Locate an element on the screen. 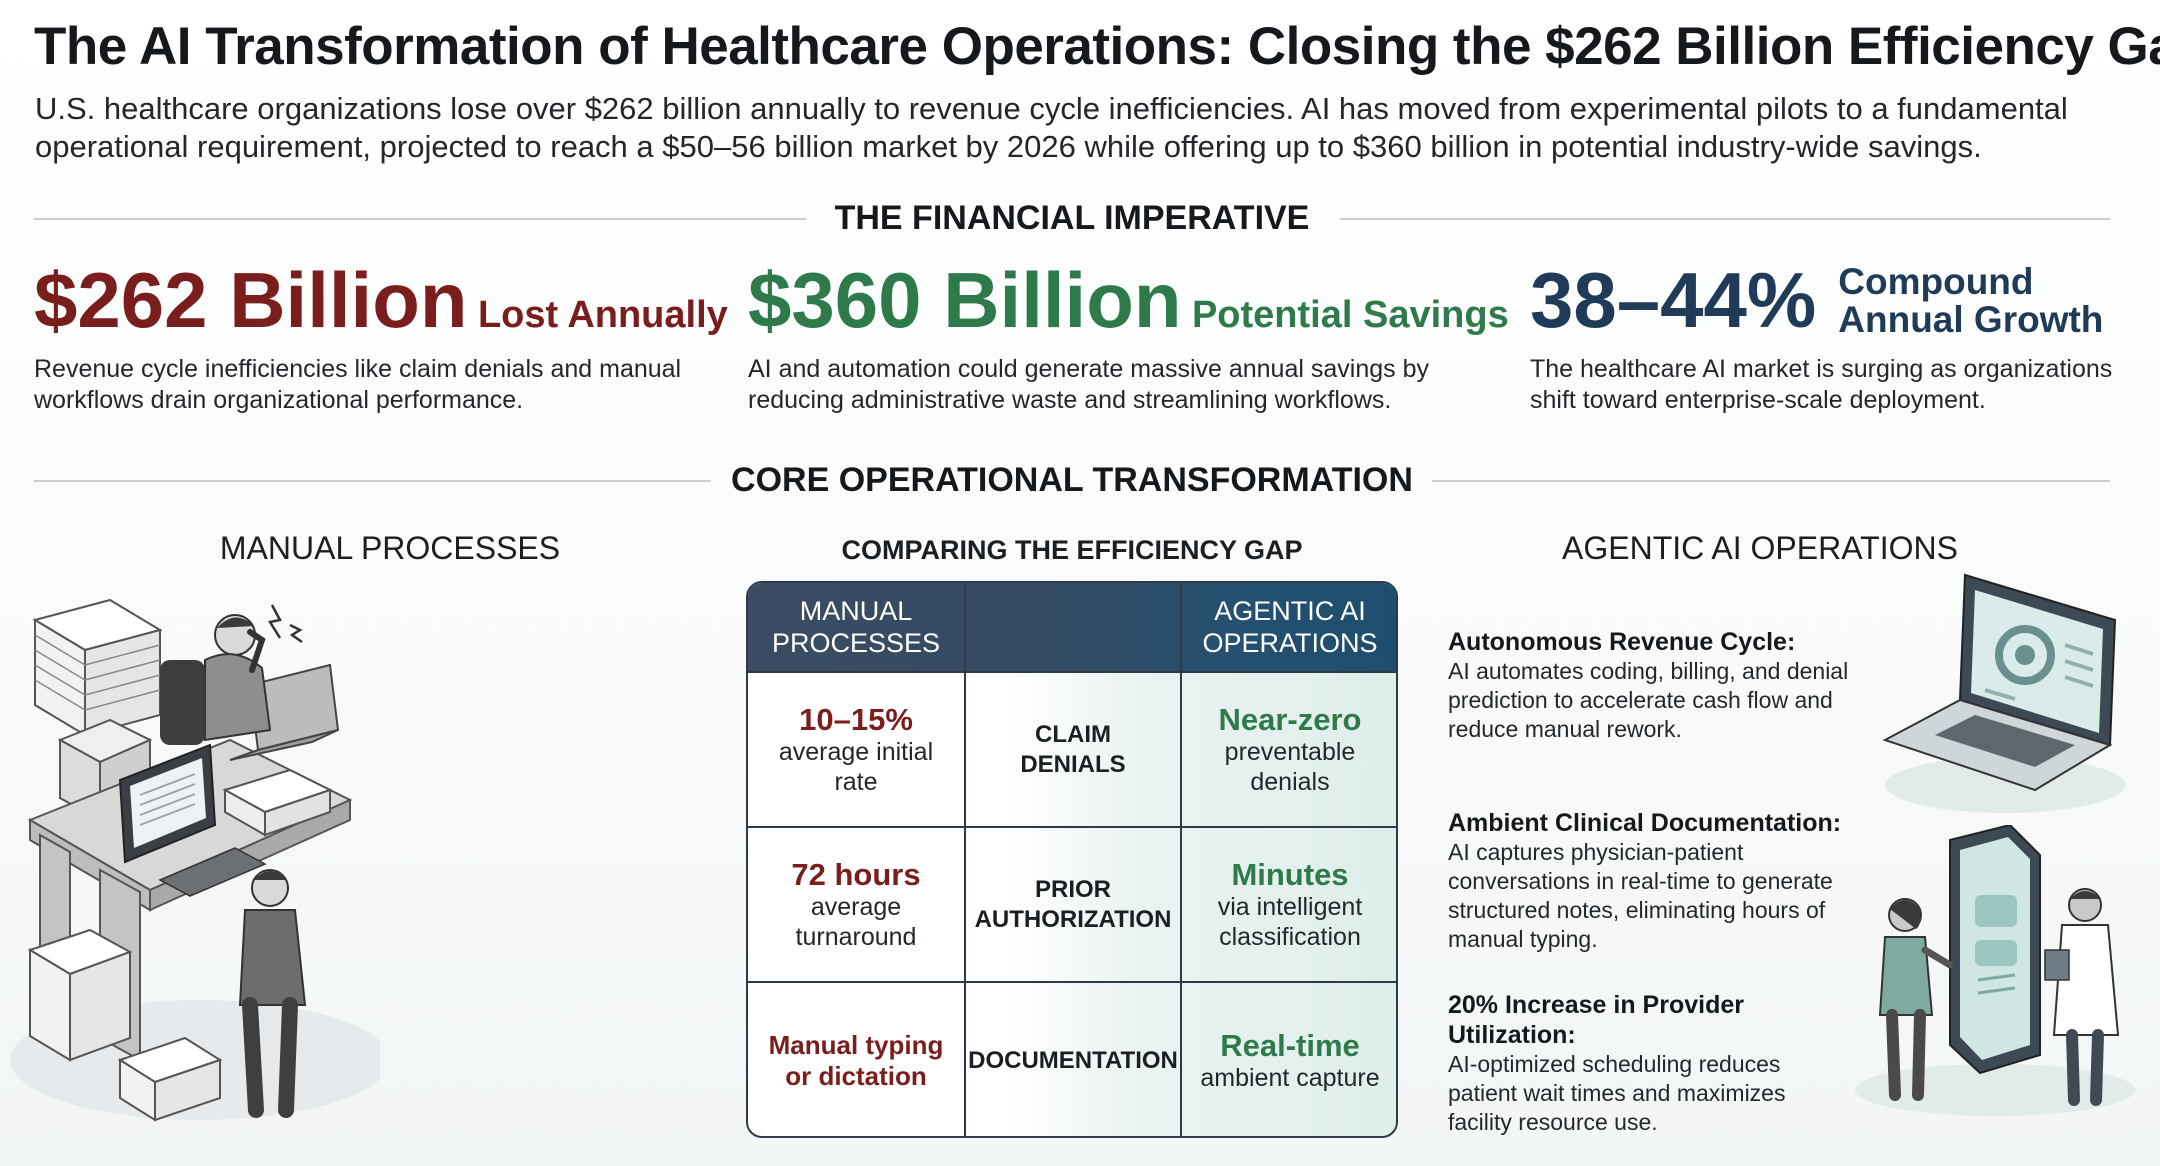 The height and width of the screenshot is (1166, 2160). table-row: 10–15% average initial rate is located at coordinates (856, 748).